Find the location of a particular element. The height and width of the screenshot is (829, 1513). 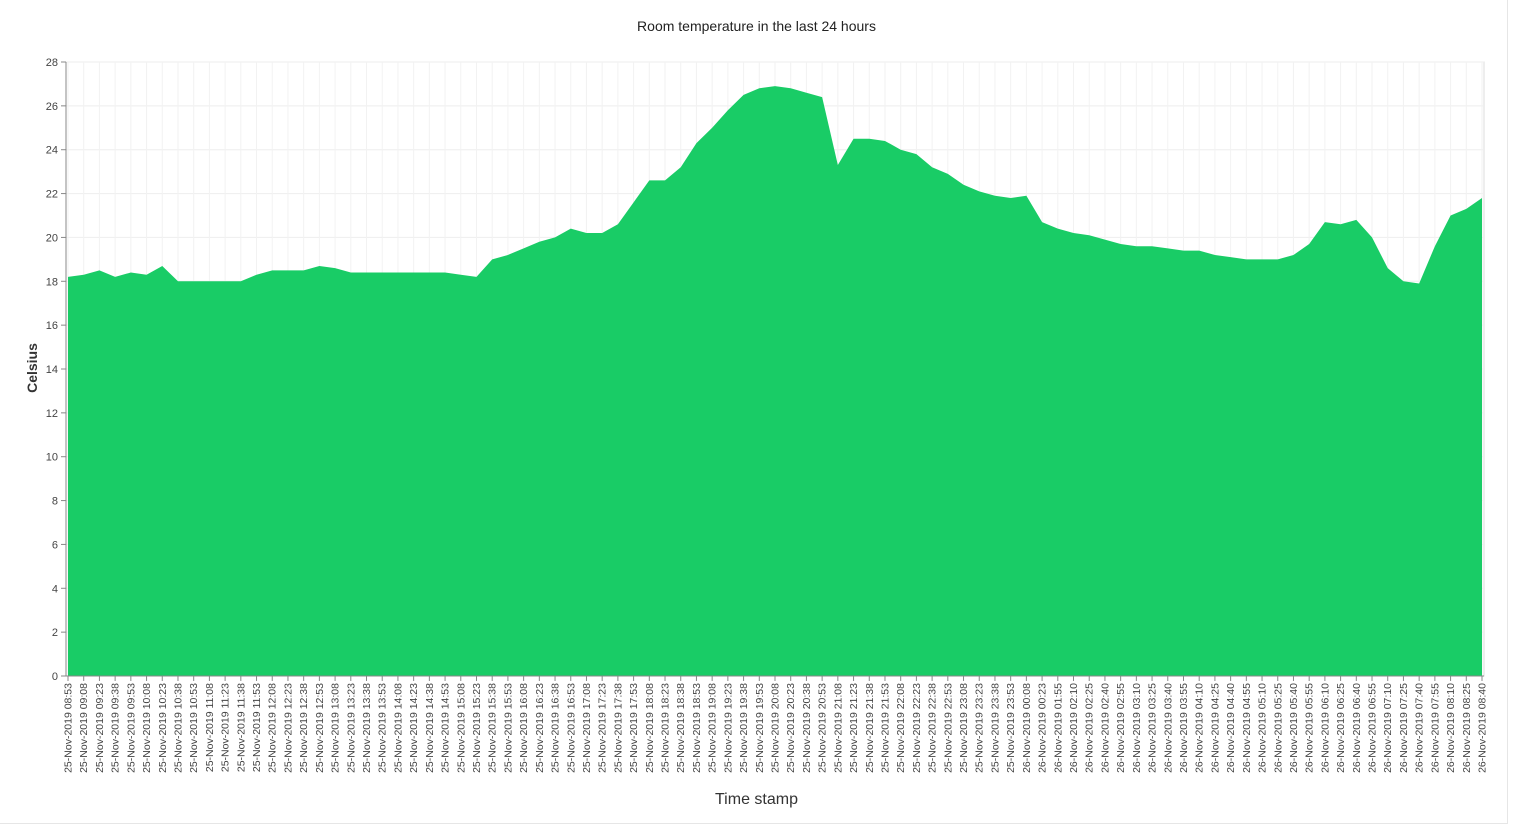

x-tick-label: 25-Nov-2019 11:08 is located at coordinates (210, 727).